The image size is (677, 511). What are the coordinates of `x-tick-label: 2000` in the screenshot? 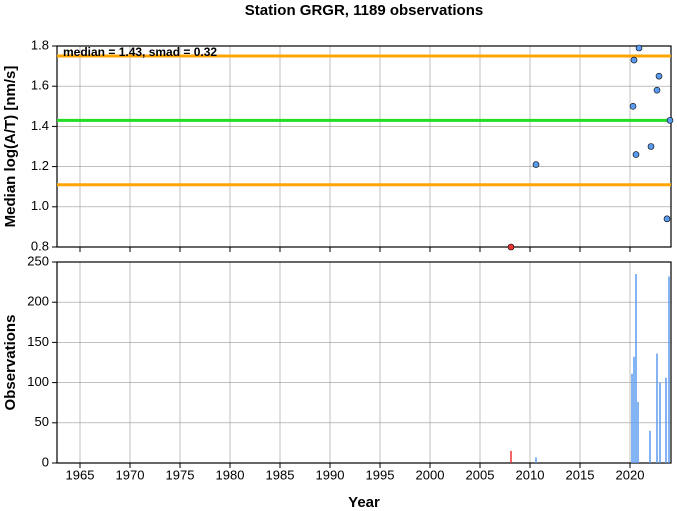 It's located at (430, 474).